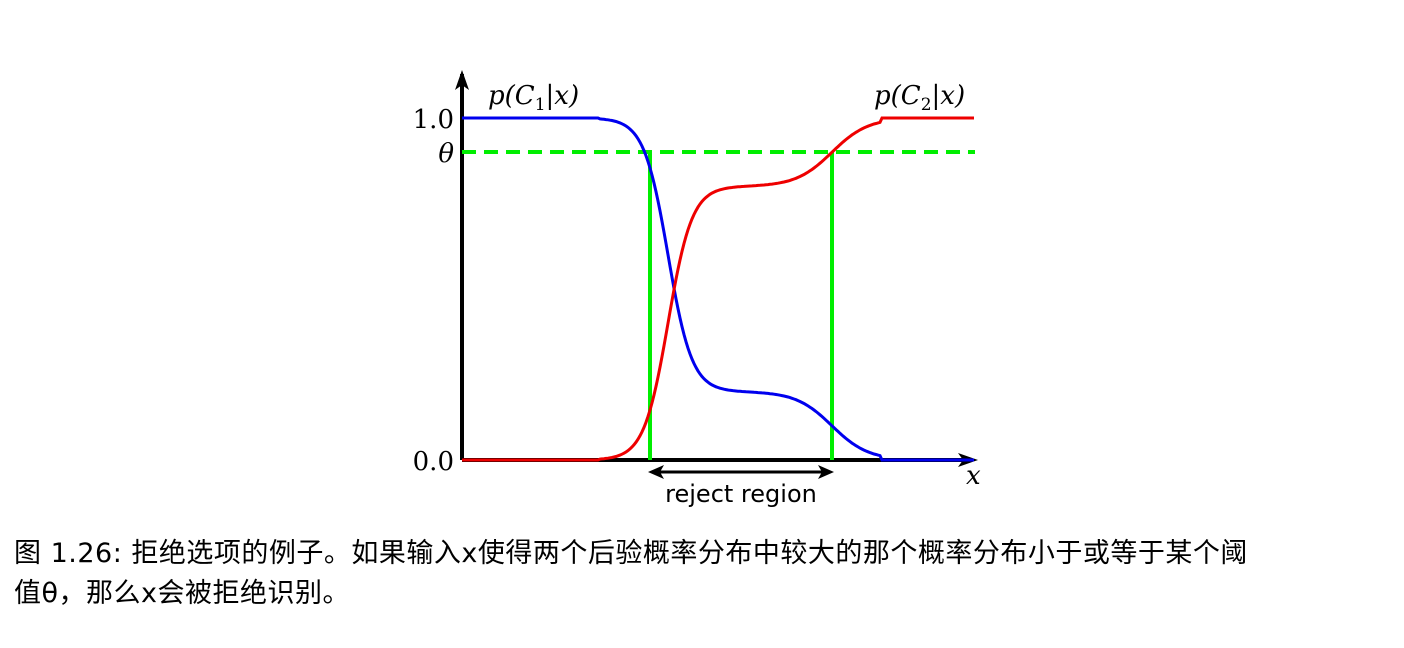 The image size is (1404, 648). Describe the element at coordinates (433, 462) in the screenshot. I see `y-tick-label-bottom: 0.0` at that location.